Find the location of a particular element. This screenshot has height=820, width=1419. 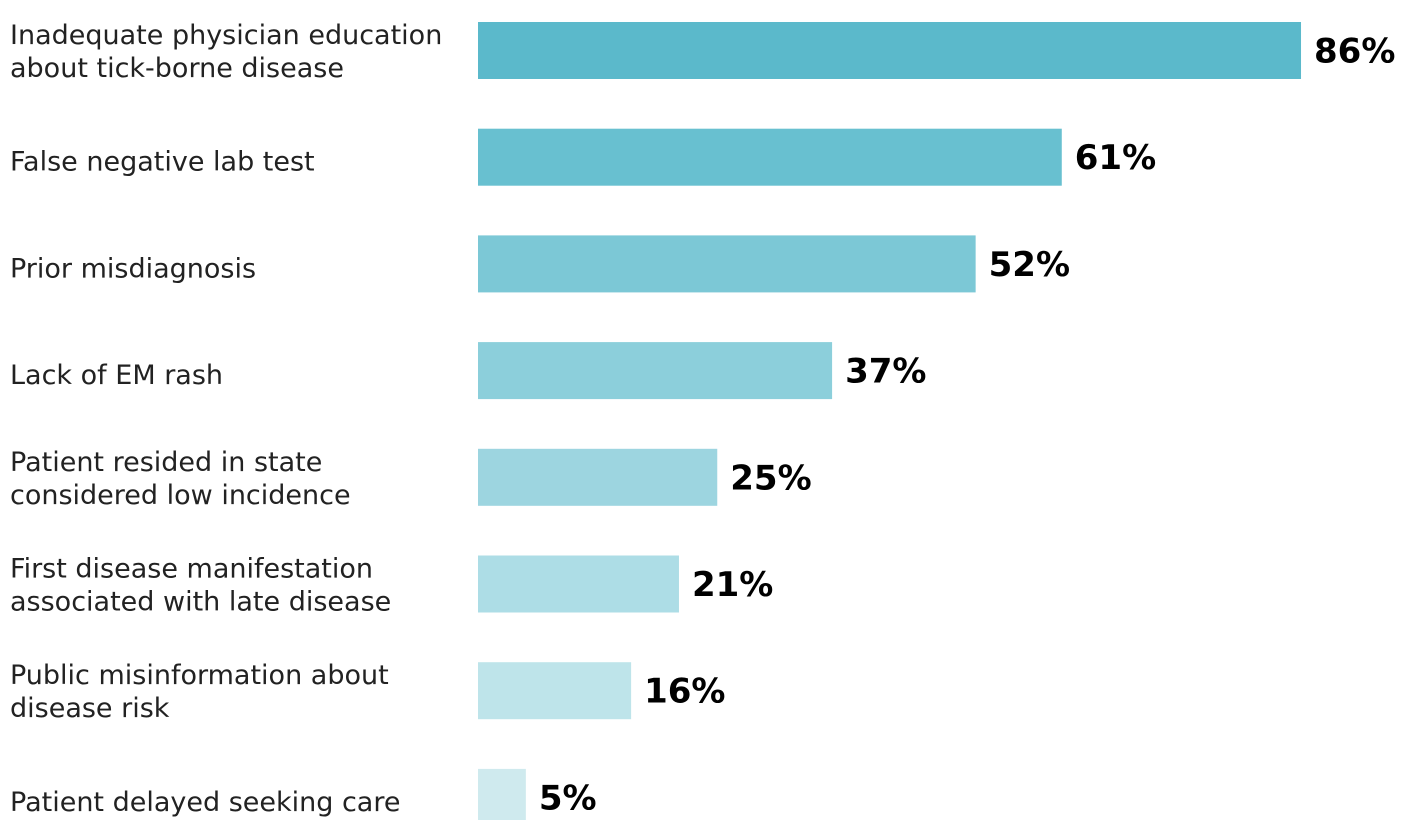

category-label-8: Patient delayed seeking care is located at coordinates (205, 802).